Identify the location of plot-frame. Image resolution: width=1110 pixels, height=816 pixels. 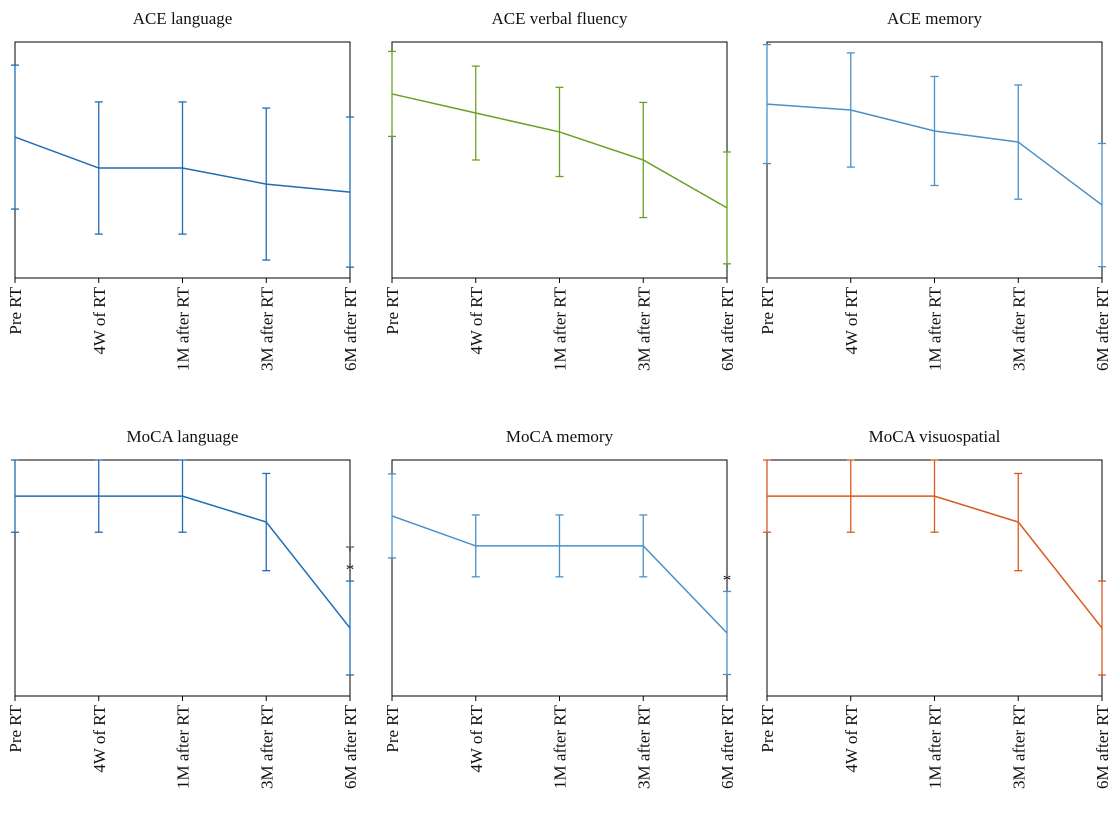
(559, 578).